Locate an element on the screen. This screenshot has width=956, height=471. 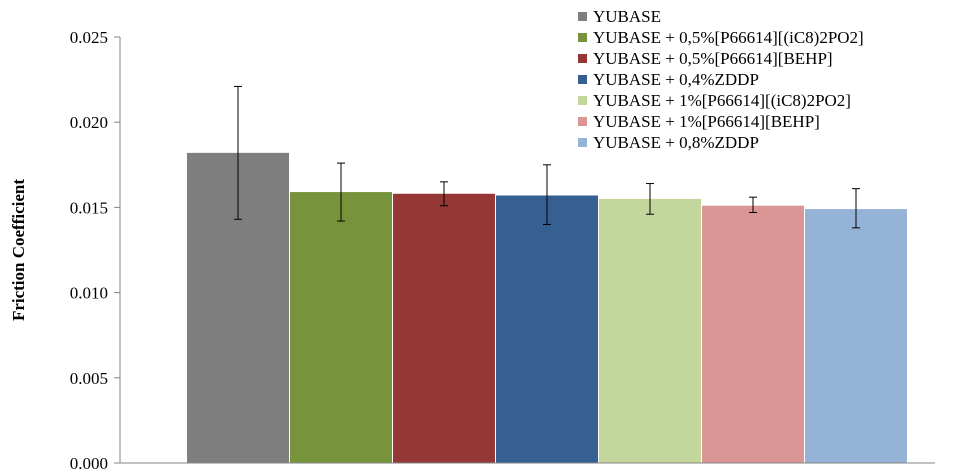
legend-label: YUBASE + 0,8%ZDDP is located at coordinates (676, 142).